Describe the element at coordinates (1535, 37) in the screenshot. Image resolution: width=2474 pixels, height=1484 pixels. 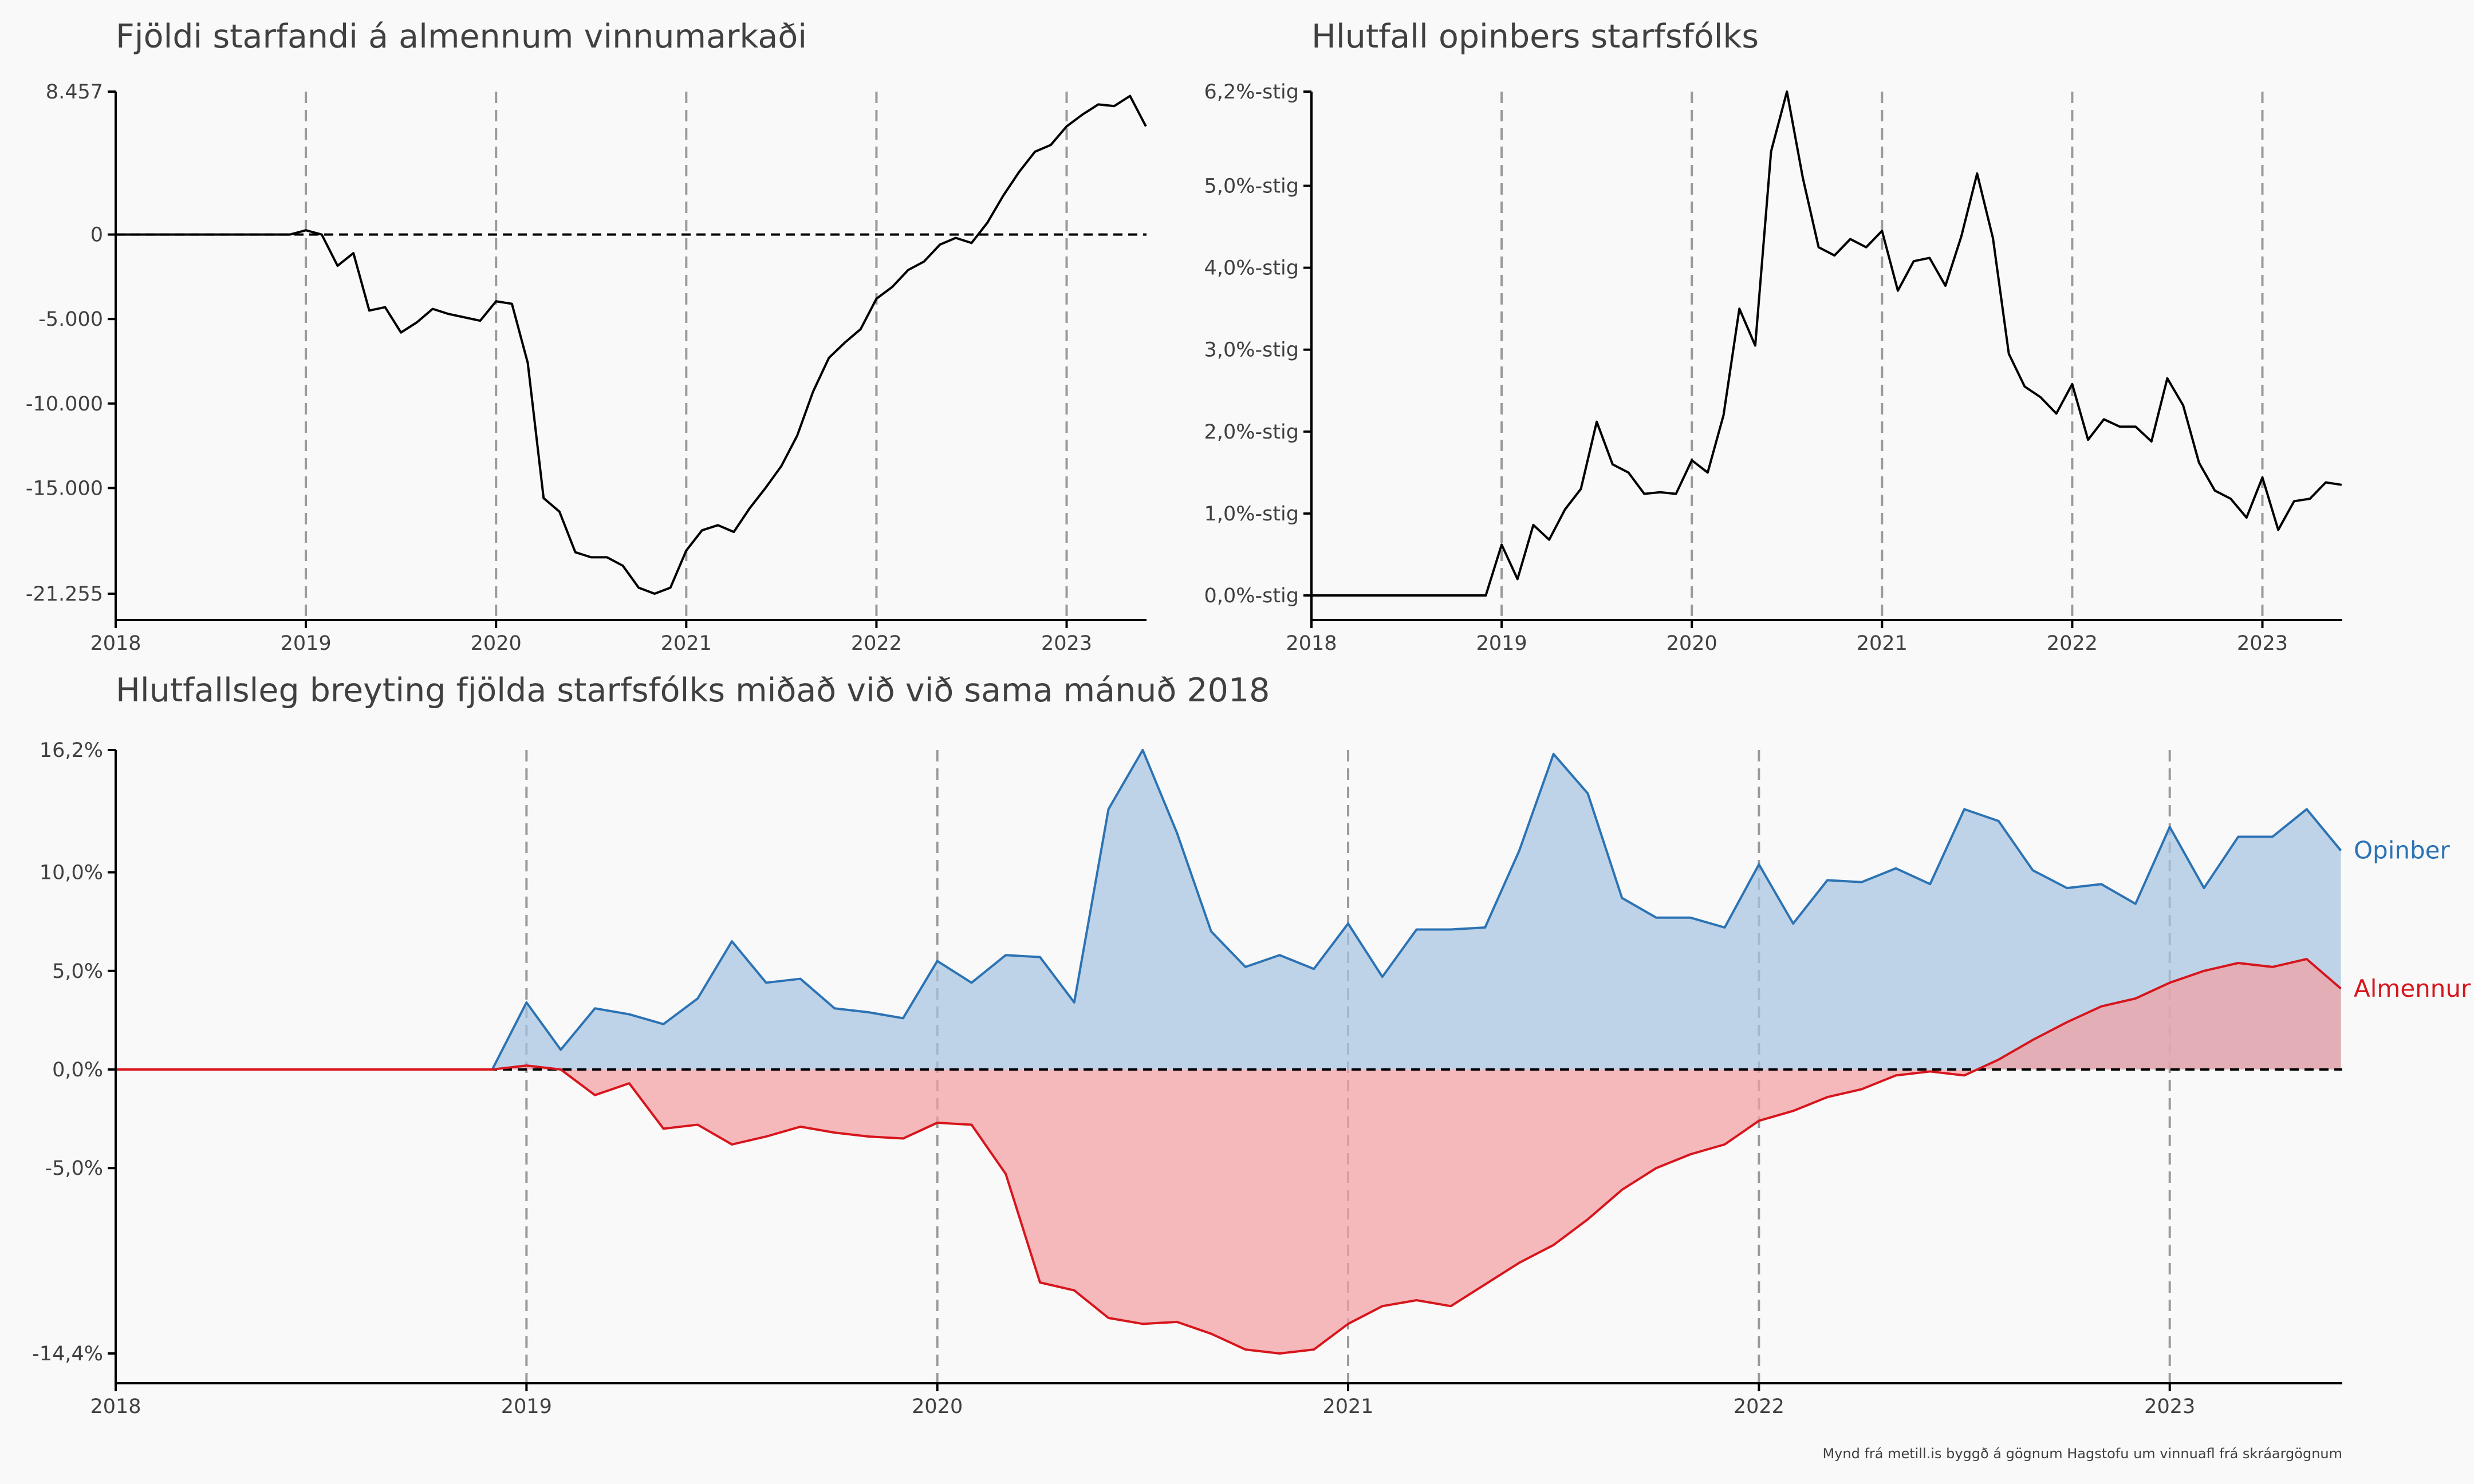
I see `chart-title: Hlutfall opinbers starfsfólks` at that location.